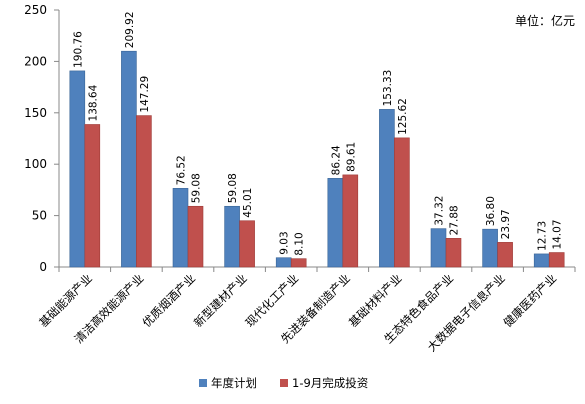 The height and width of the screenshot is (404, 585). Describe the element at coordinates (248, 203) in the screenshot. I see `data-label: 45.01` at that location.